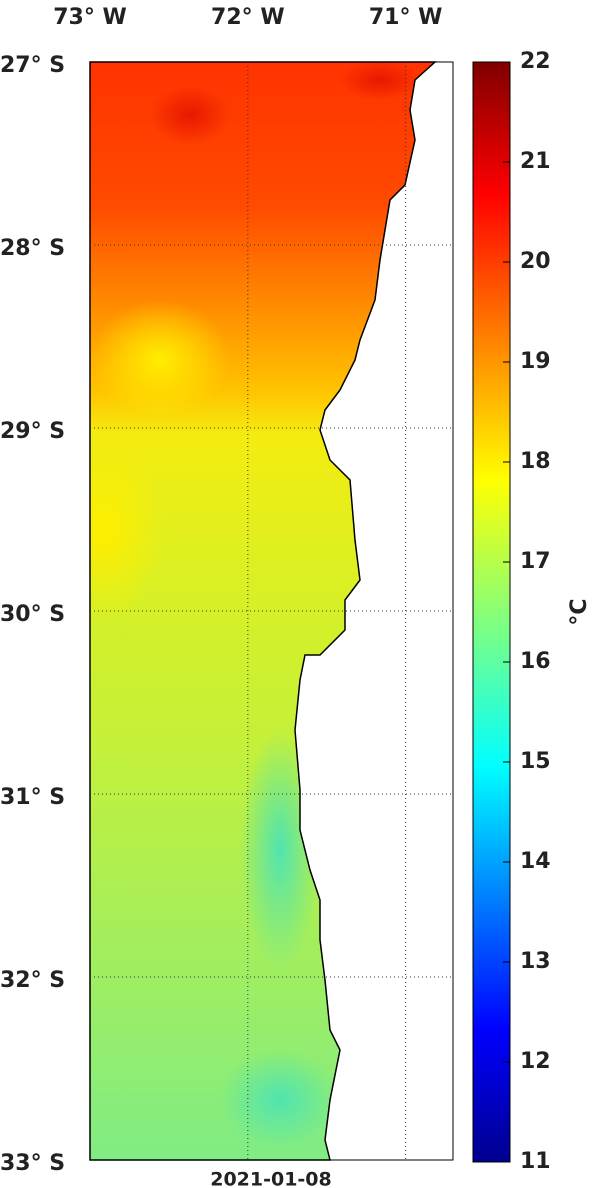  I want to click on date-label: 2021-01-08, so click(271, 1178).